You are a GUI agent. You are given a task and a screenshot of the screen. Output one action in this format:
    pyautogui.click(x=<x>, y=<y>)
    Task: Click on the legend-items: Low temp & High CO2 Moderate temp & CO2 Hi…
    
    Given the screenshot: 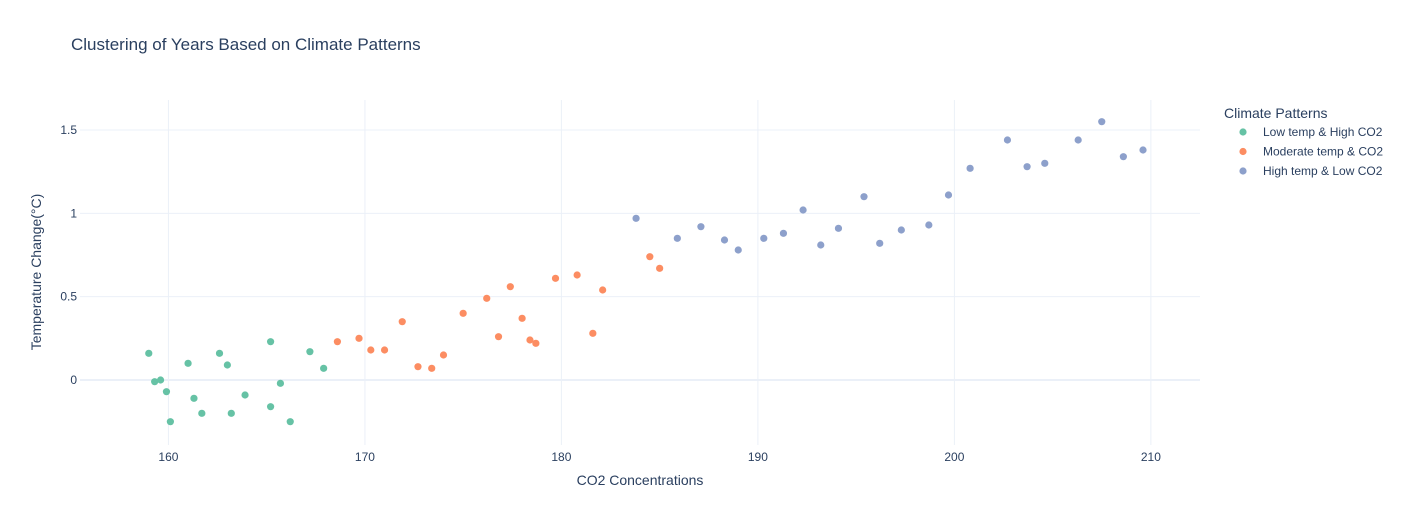 What is the action you would take?
    pyautogui.click(x=1311, y=151)
    